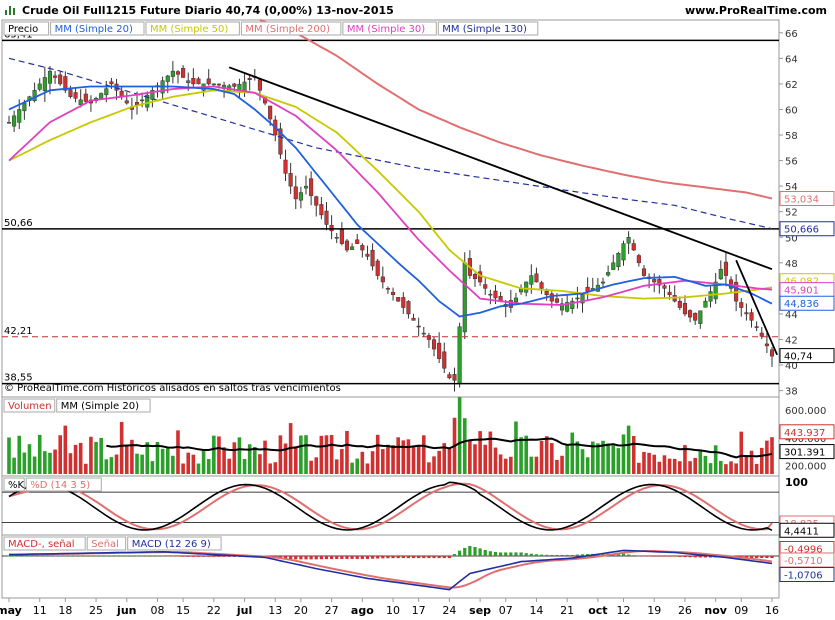 Image resolution: width=835 pixels, height=620 pixels. Describe the element at coordinates (60, 485) in the screenshot. I see `stoch-legend-1: %D (14 3 5)` at that location.